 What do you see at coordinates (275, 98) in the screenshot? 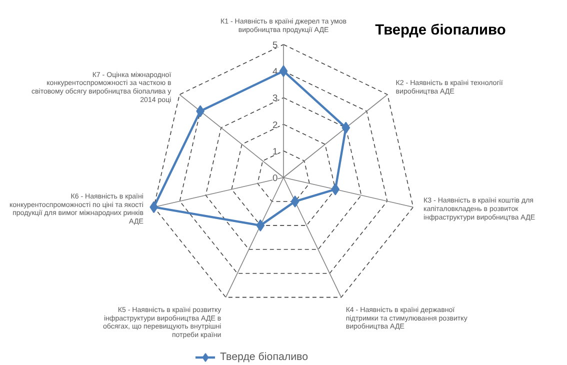
I see `y-tick-label: 3` at bounding box center [275, 98].